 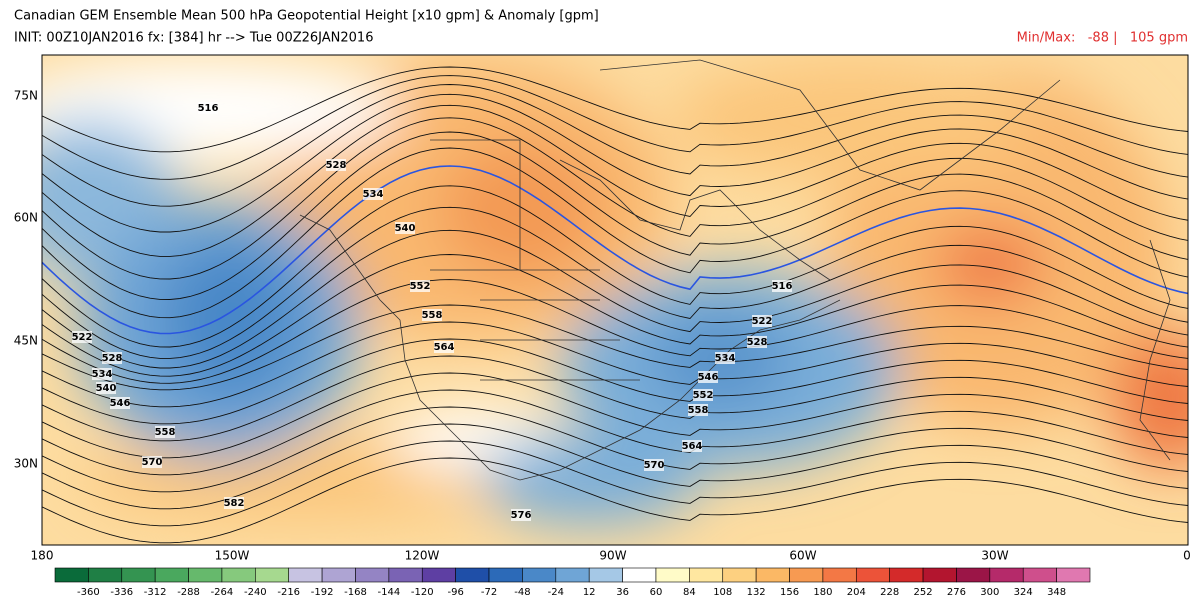 I want to click on colorbar-label: 204, so click(x=856, y=592).